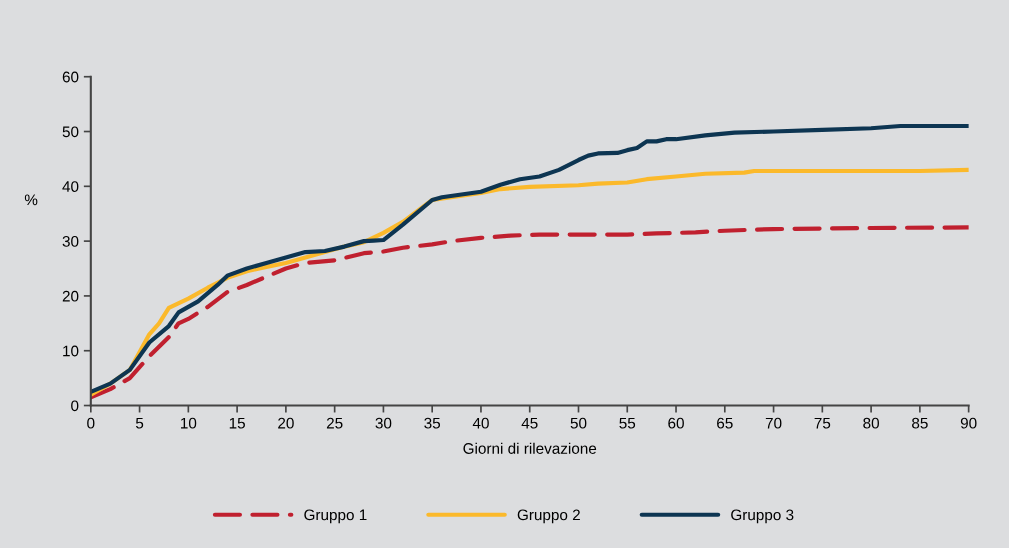  What do you see at coordinates (139, 423) in the screenshot?
I see `x-tick-label: 5` at bounding box center [139, 423].